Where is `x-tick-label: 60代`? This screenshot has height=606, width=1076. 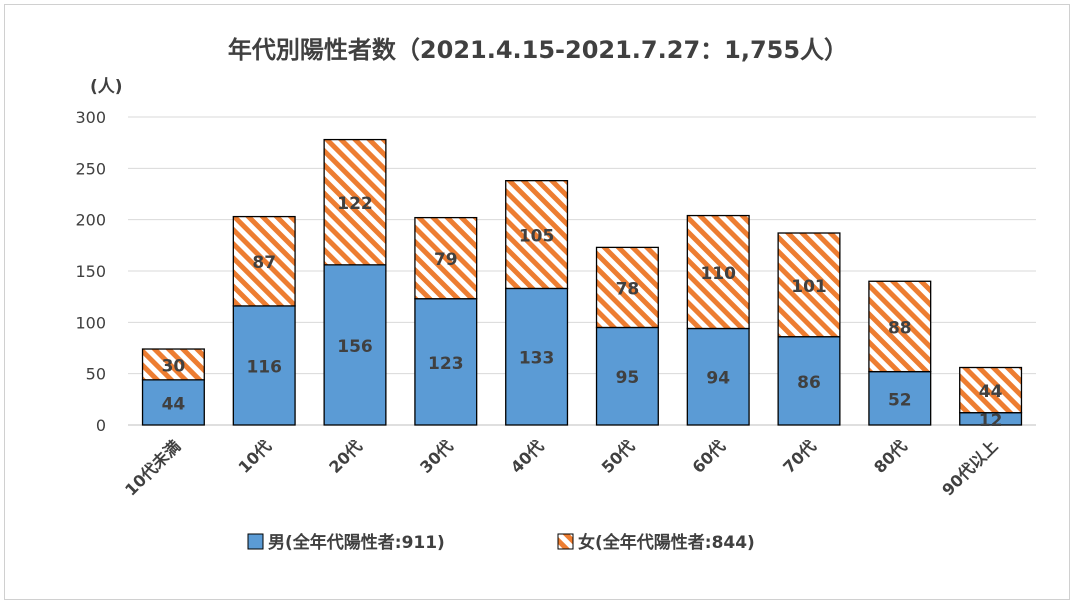 x-tick-label: 60代 is located at coordinates (709, 456).